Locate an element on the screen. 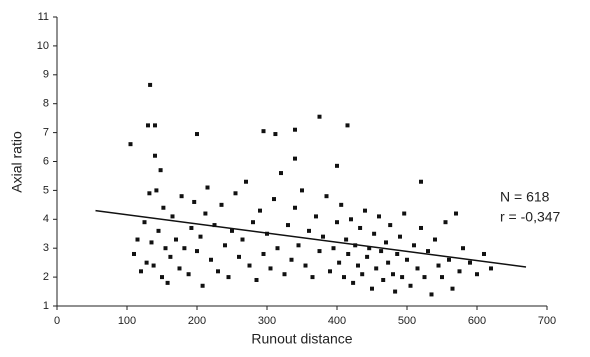  x-tick-label: 400 is located at coordinates (337, 321).